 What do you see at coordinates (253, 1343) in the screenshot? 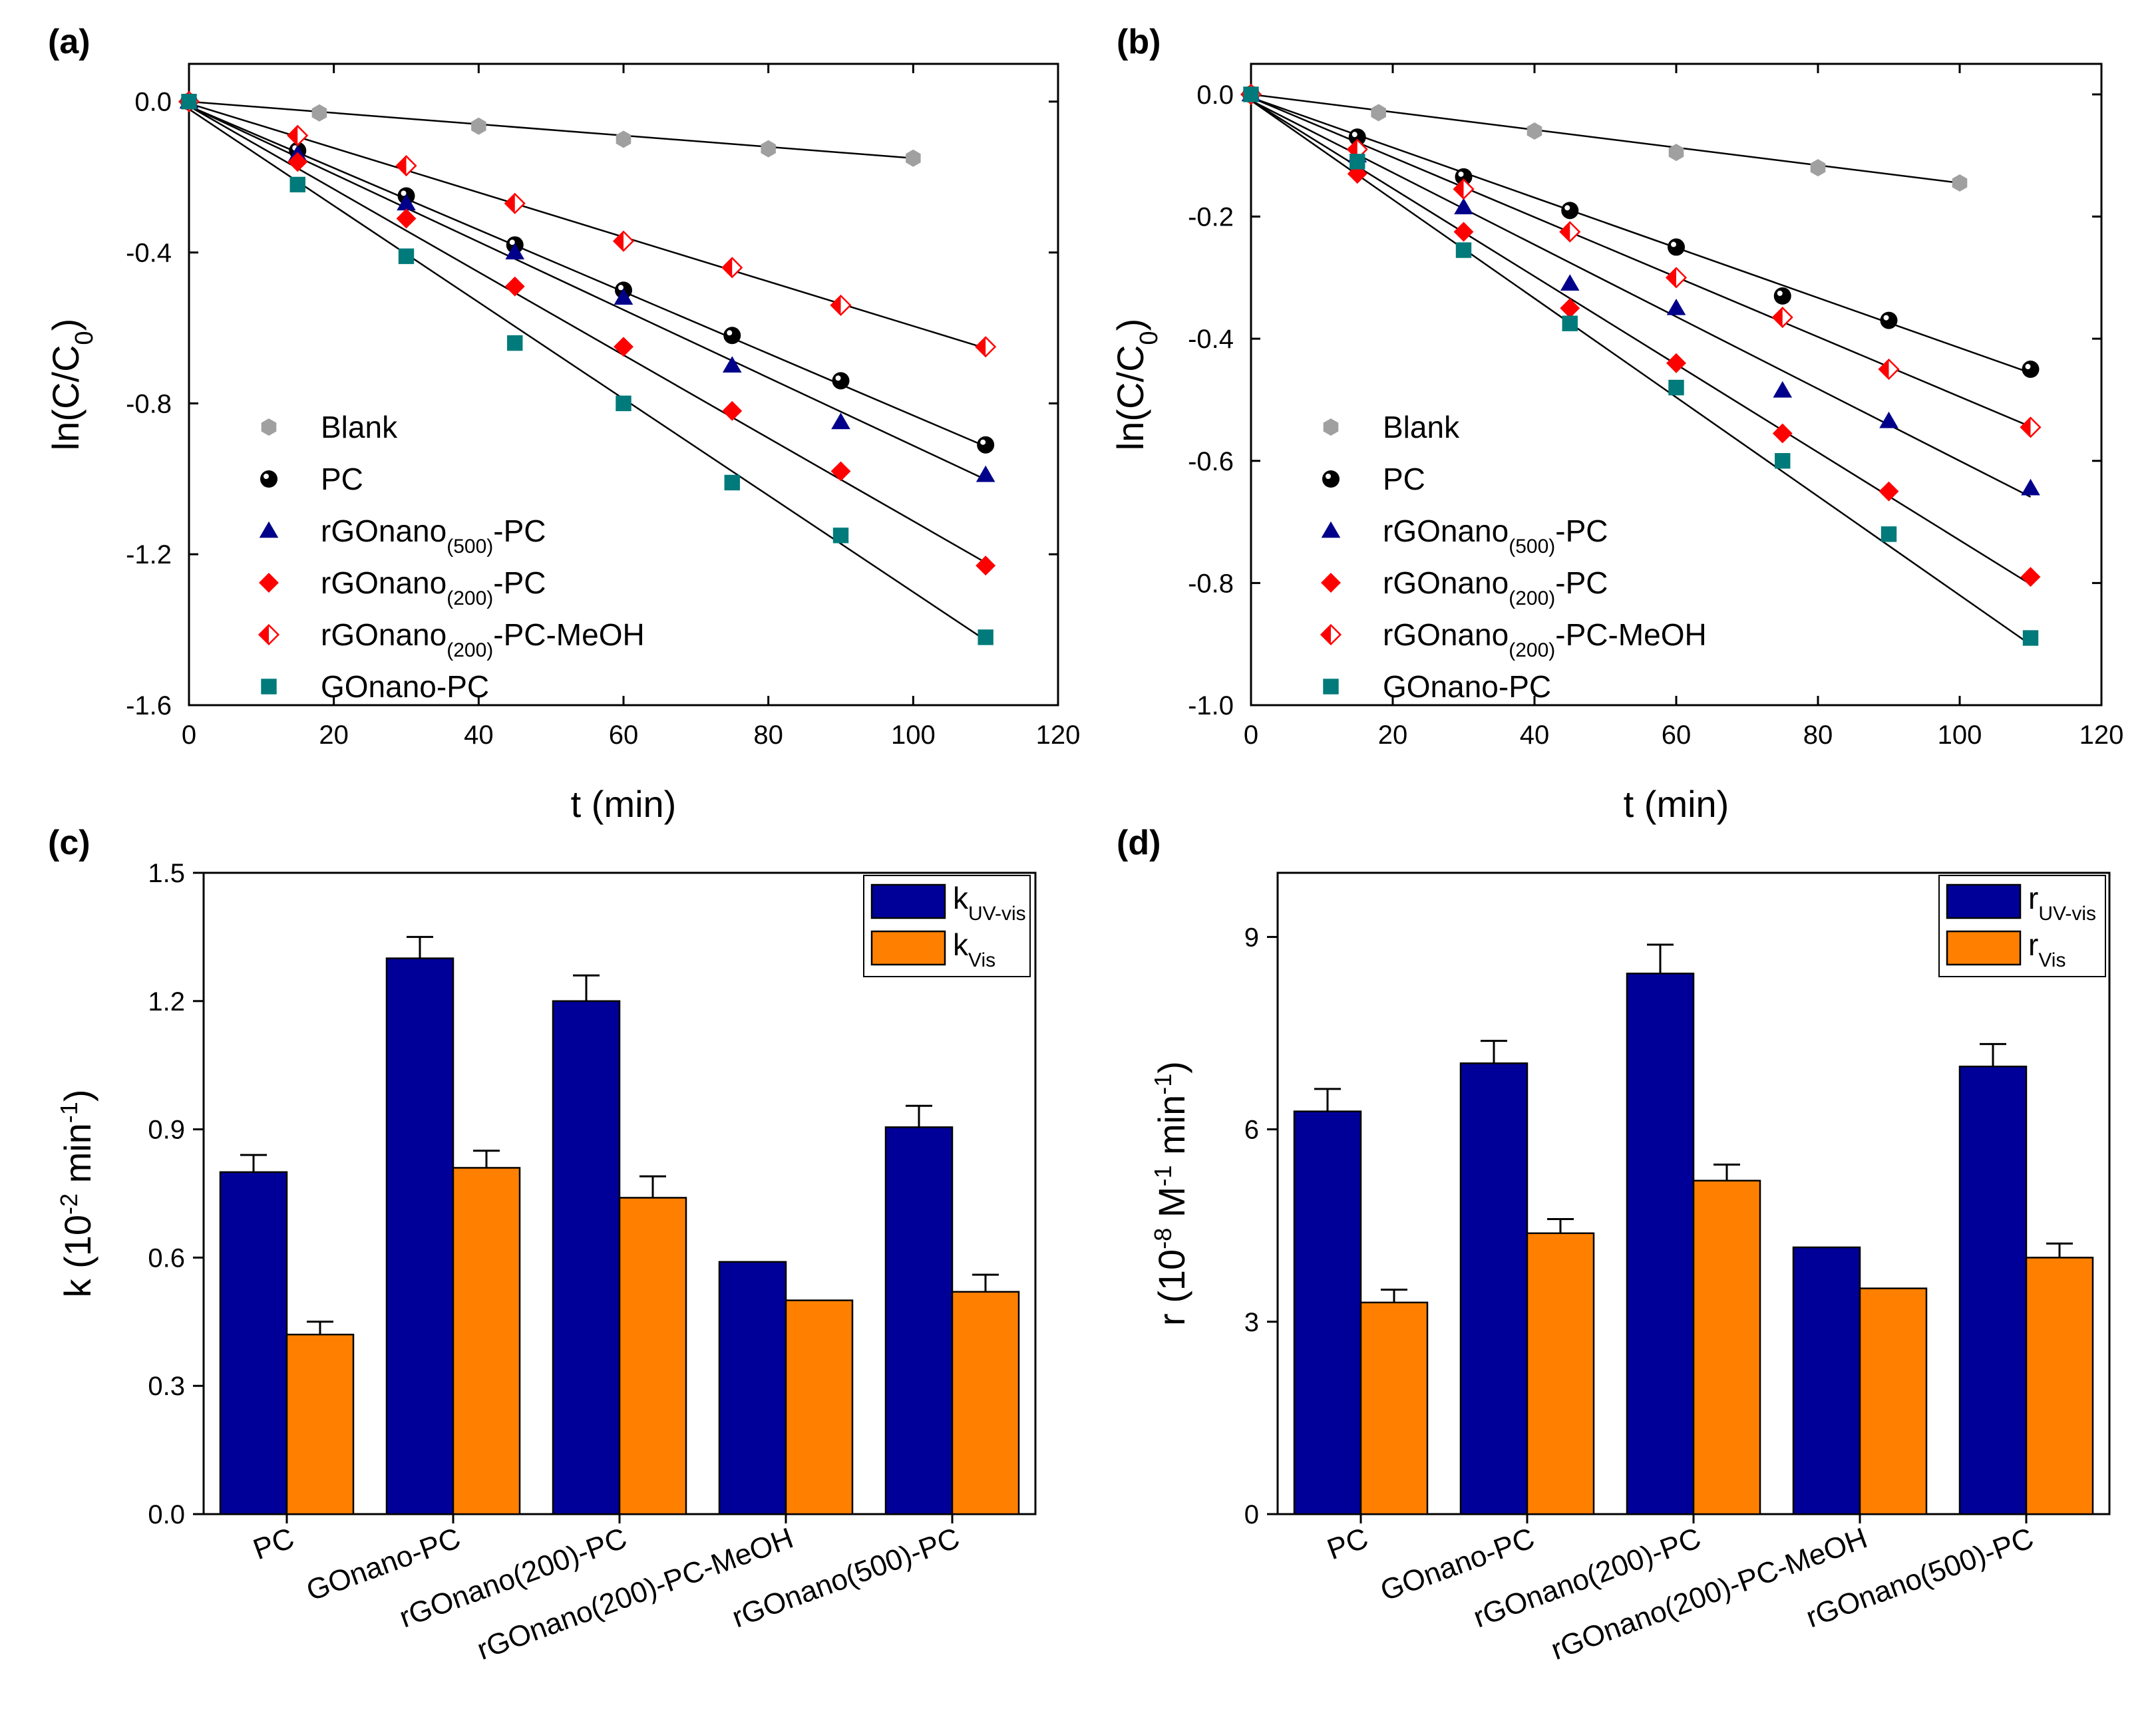
I see `bar-kuv-vis-pc` at bounding box center [253, 1343].